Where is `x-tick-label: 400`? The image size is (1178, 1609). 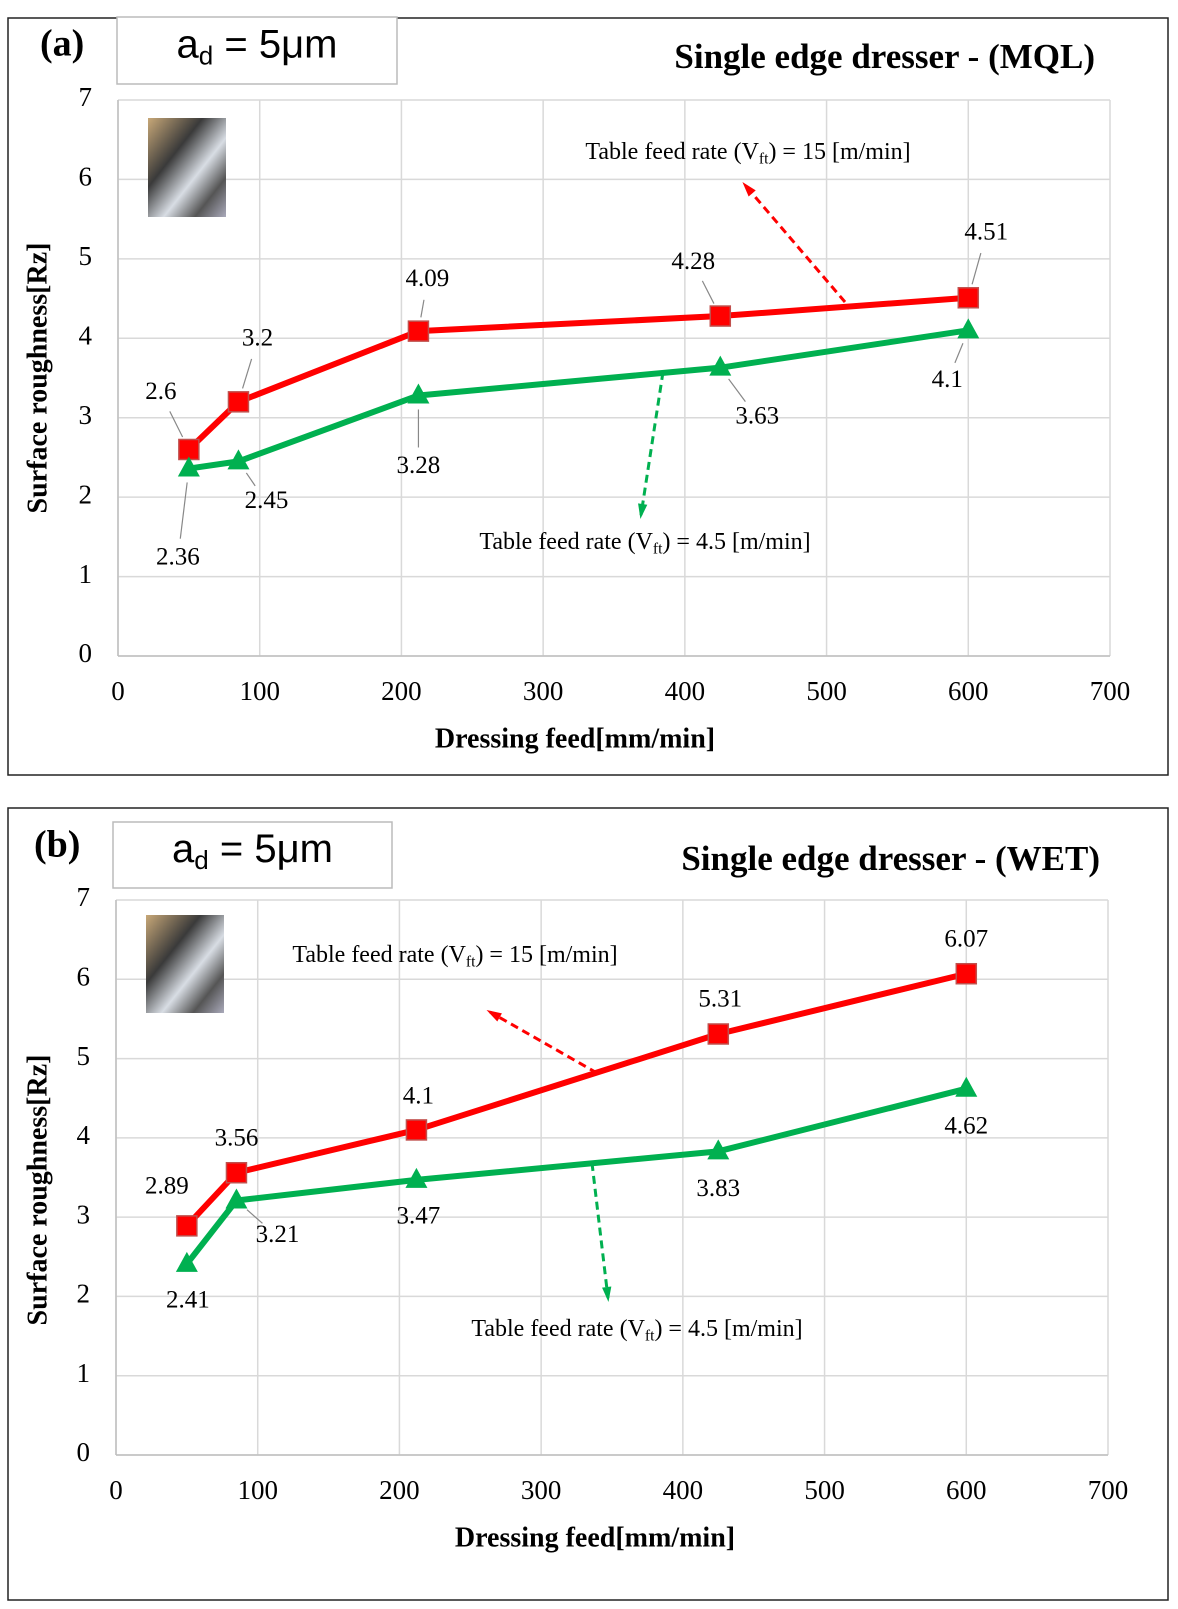
x-tick-label: 400 is located at coordinates (685, 691).